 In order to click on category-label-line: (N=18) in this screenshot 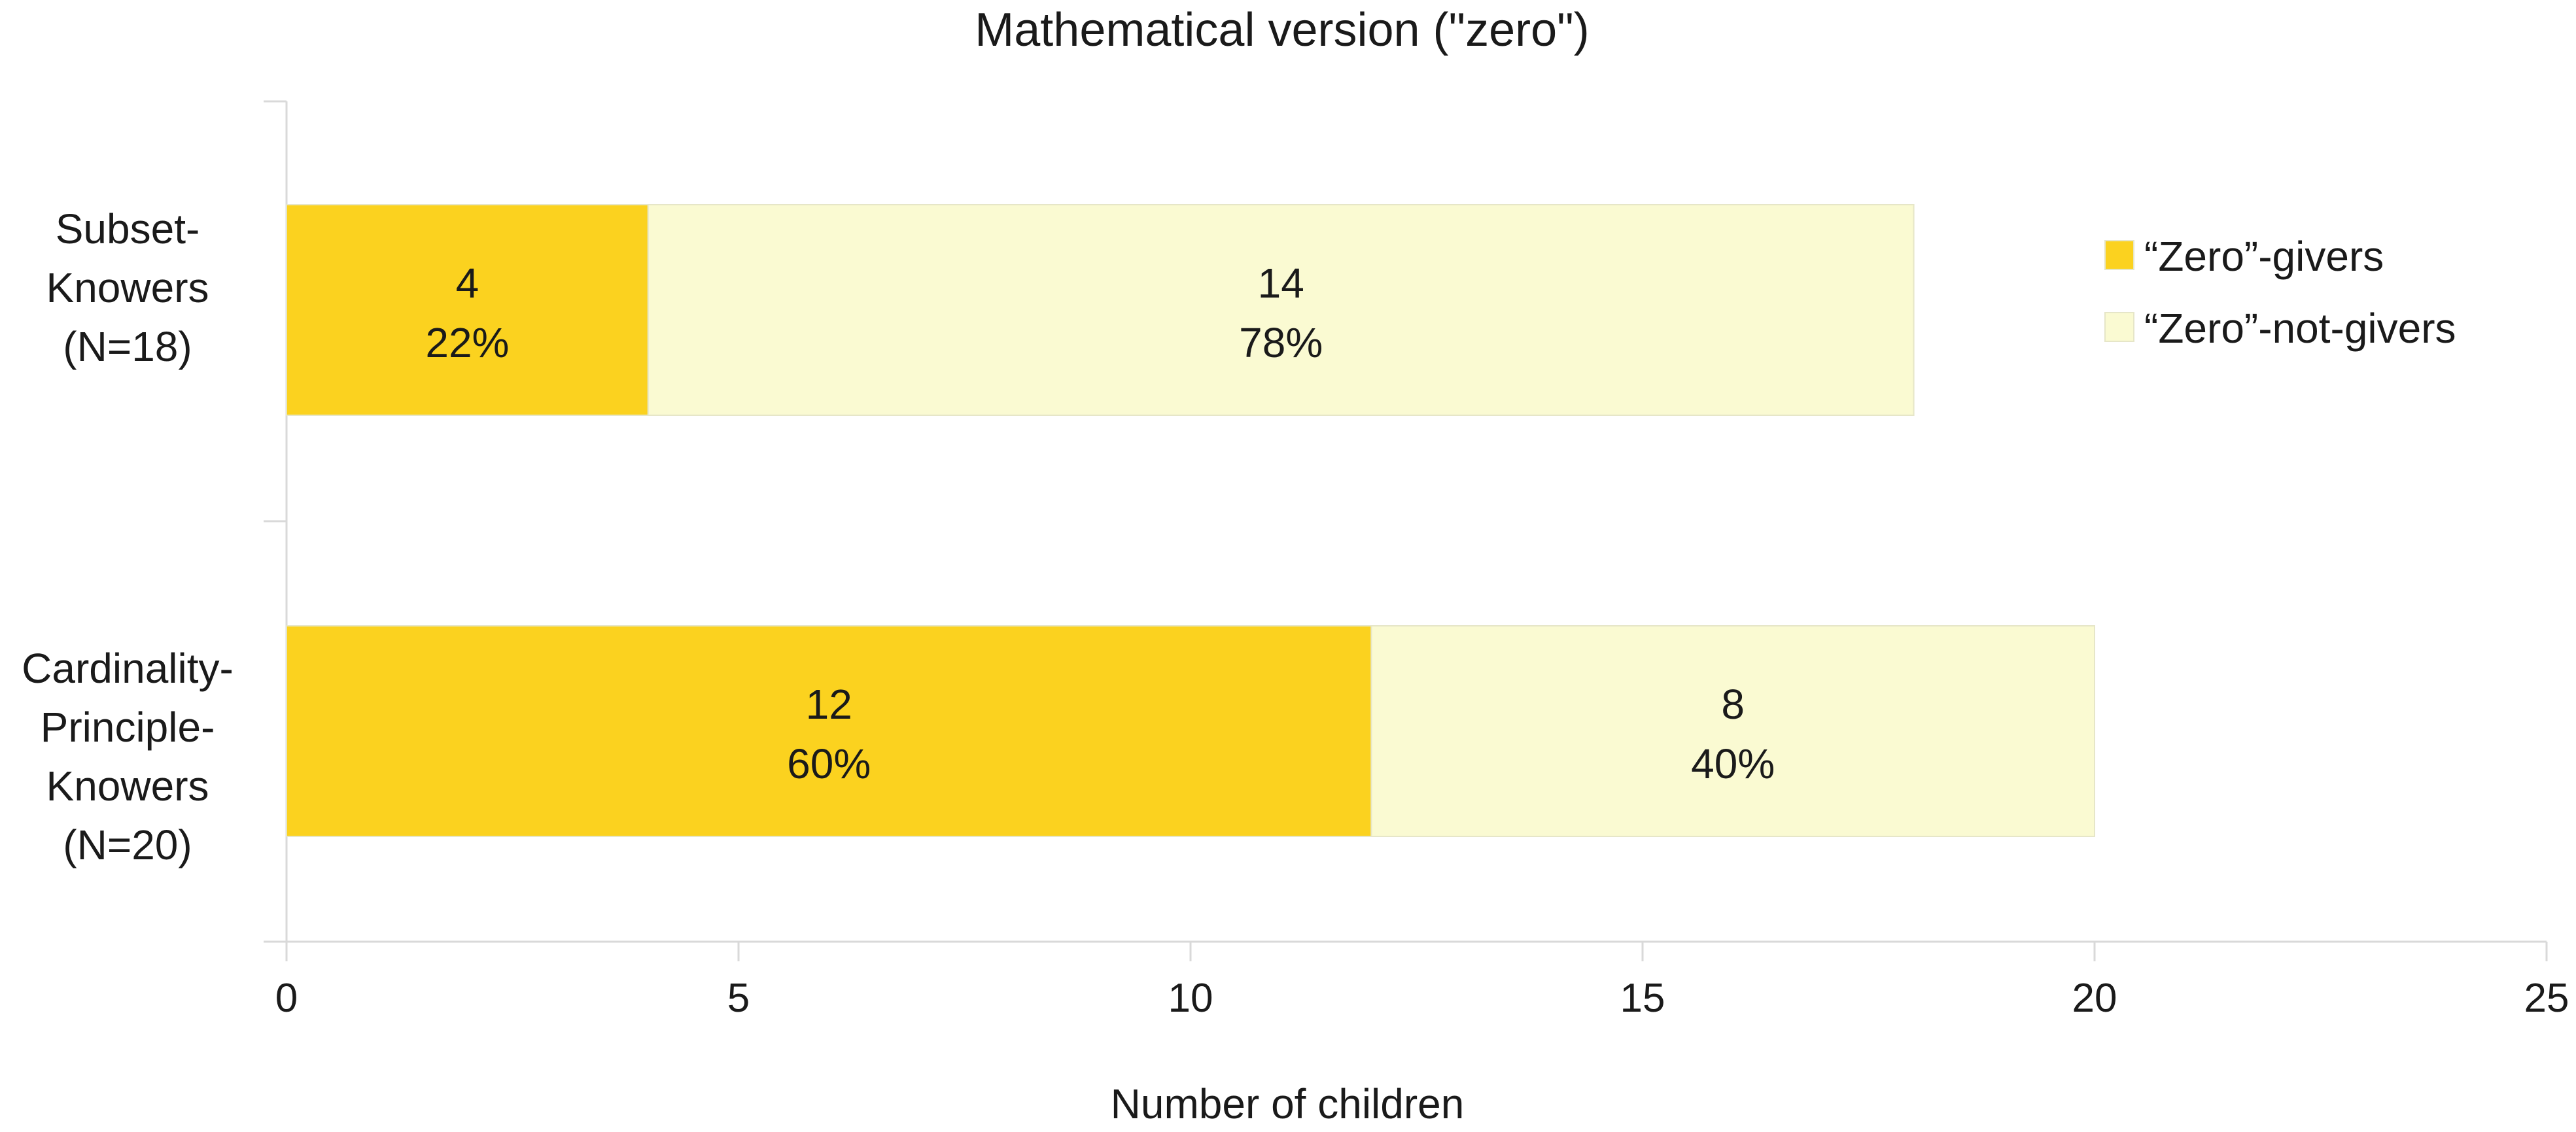, I will do `click(127, 346)`.